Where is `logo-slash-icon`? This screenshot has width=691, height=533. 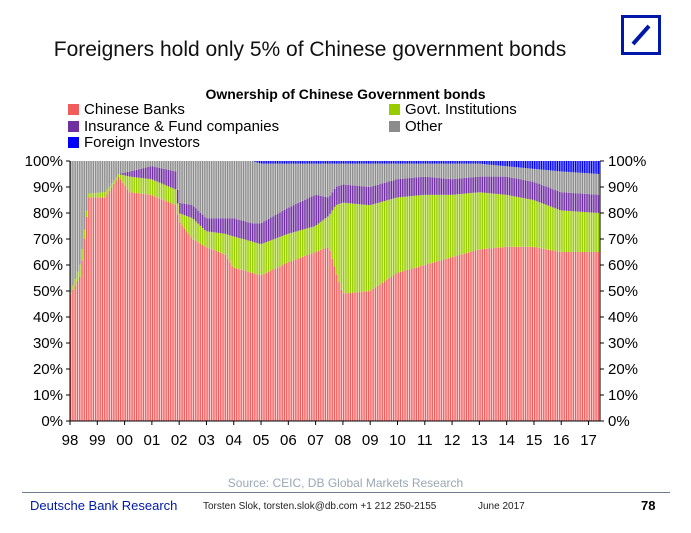
logo-slash-icon is located at coordinates (641, 35).